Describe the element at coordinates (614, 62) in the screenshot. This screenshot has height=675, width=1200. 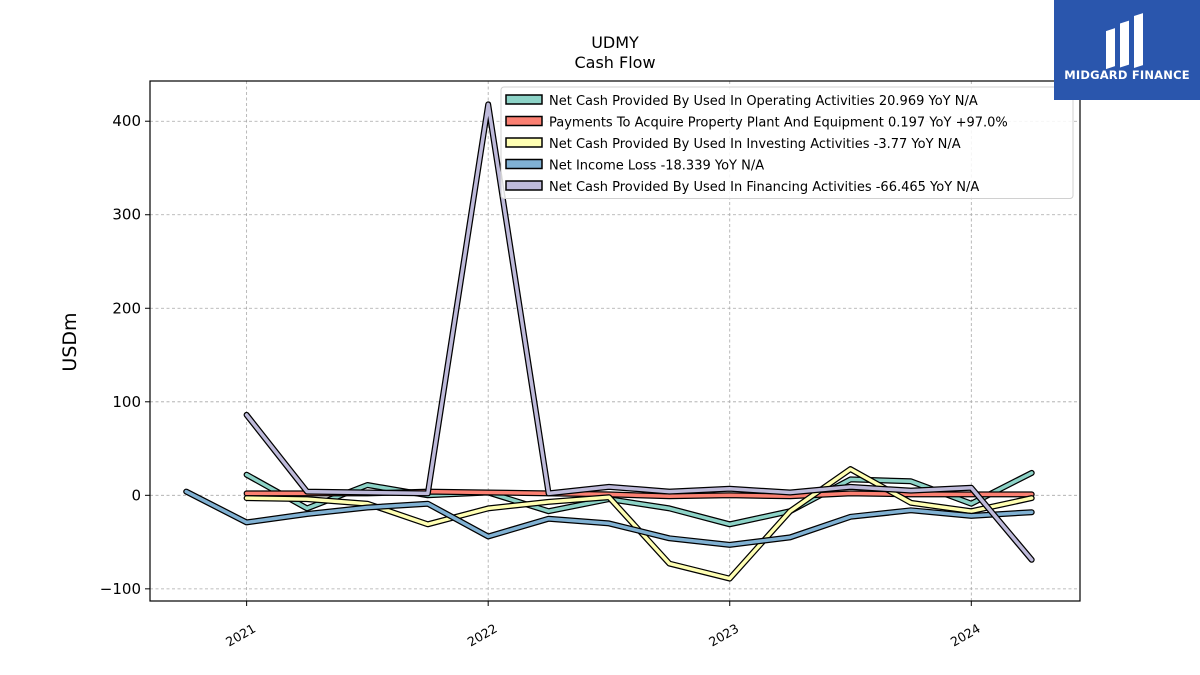
I see `chart-subtitle: Cash Flow` at that location.